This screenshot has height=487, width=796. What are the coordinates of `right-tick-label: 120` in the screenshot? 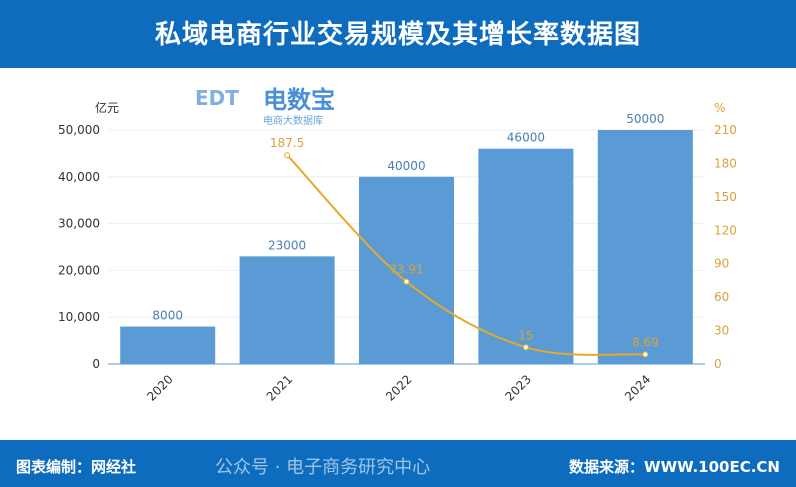 It's located at (725, 230).